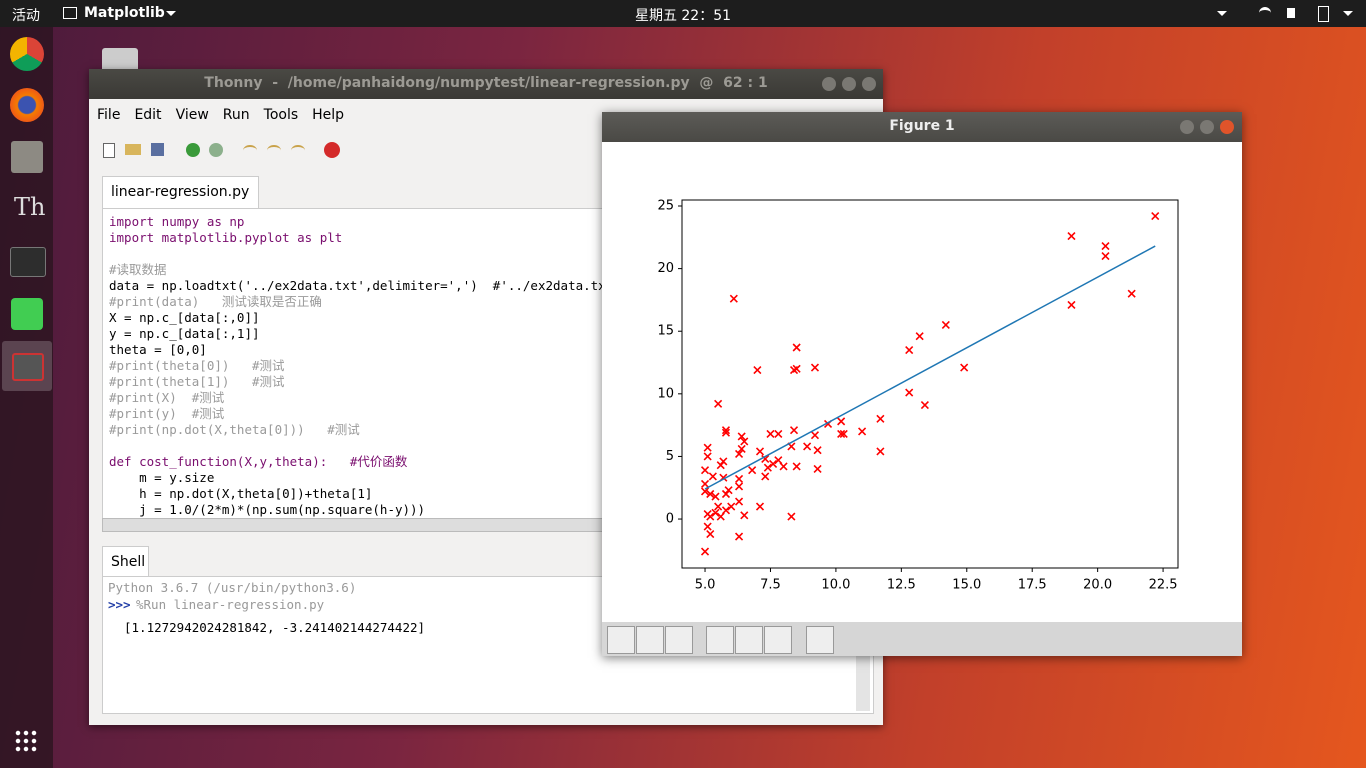 The width and height of the screenshot is (1366, 768). I want to click on back-button, so click(650, 640).